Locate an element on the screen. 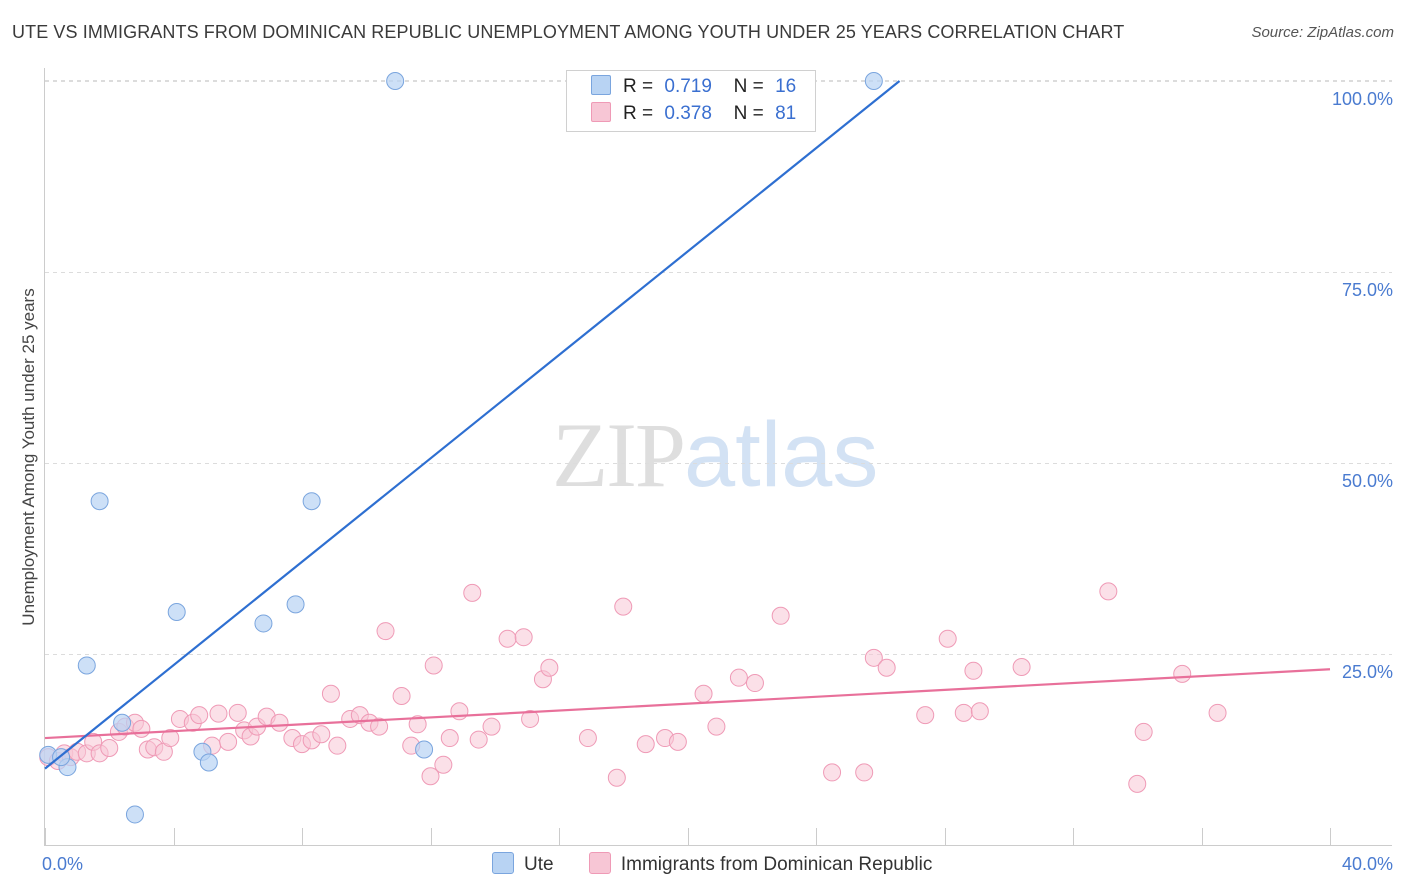 This screenshot has width=1406, height=892. x-tick-label: 40.0% is located at coordinates (1367, 864).